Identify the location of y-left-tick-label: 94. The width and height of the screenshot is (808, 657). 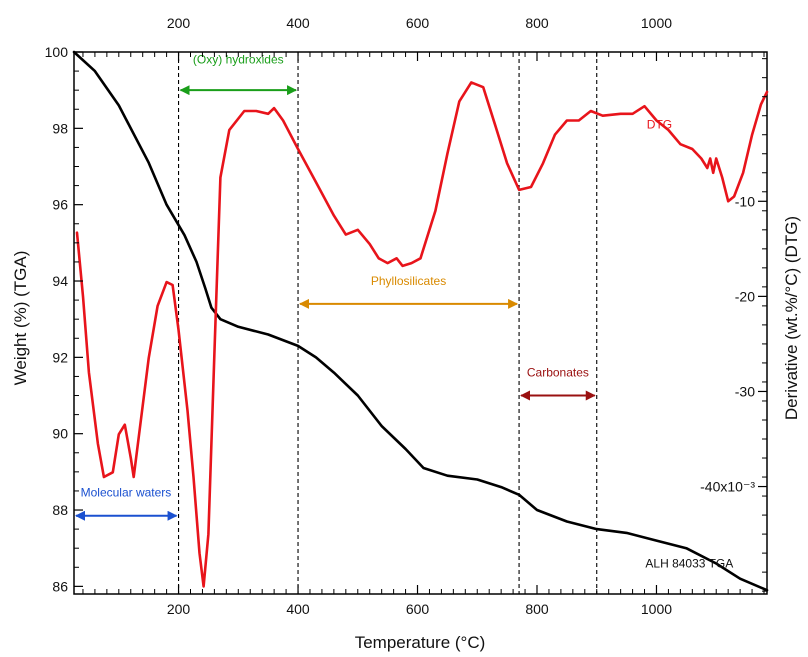
(60, 281).